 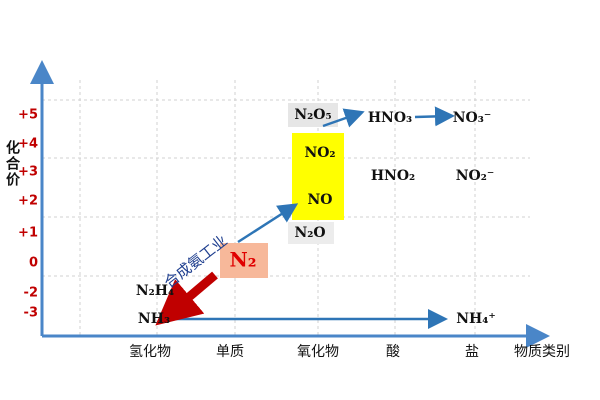 What do you see at coordinates (28, 144) in the screenshot?
I see `y-tick: +4` at bounding box center [28, 144].